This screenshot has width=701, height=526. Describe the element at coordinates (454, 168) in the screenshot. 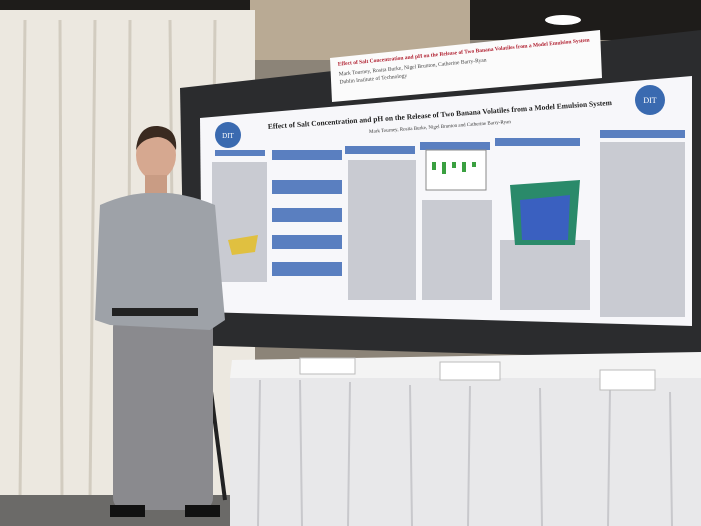

I see `bar-plot-bars` at that location.